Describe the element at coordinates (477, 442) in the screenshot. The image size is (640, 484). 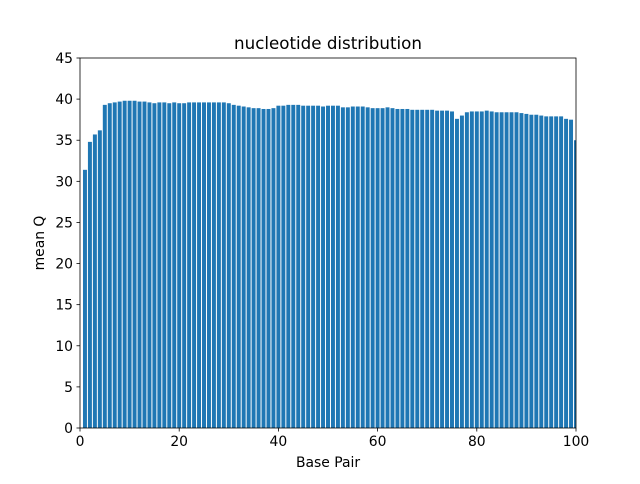
I see `x-tick-label: 80` at that location.